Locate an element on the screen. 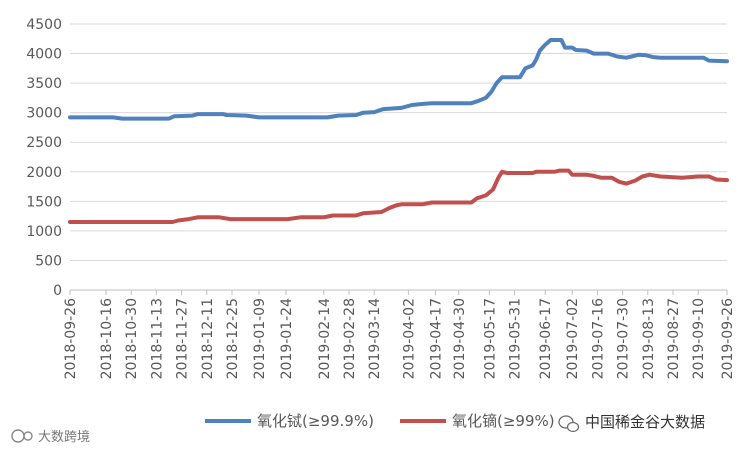 Image resolution: width=752 pixels, height=452 pixels. x-tick-label: 2018-12-25 is located at coordinates (233, 338).